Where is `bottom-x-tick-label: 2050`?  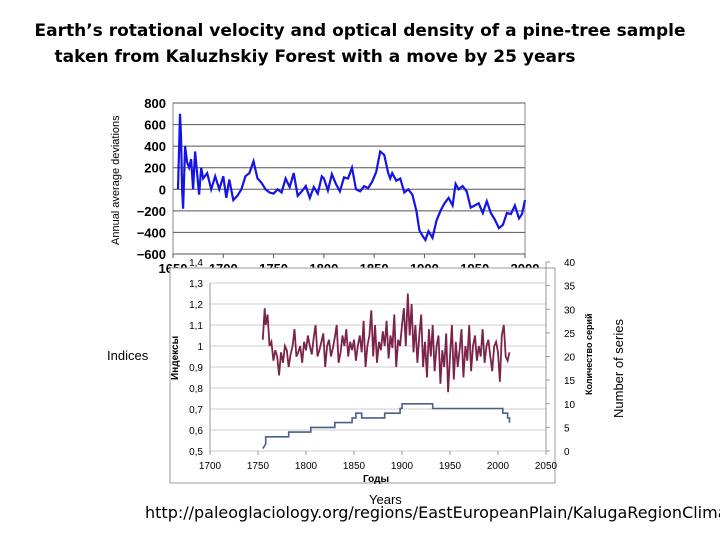
bottom-x-tick-label: 2050 is located at coordinates (546, 466).